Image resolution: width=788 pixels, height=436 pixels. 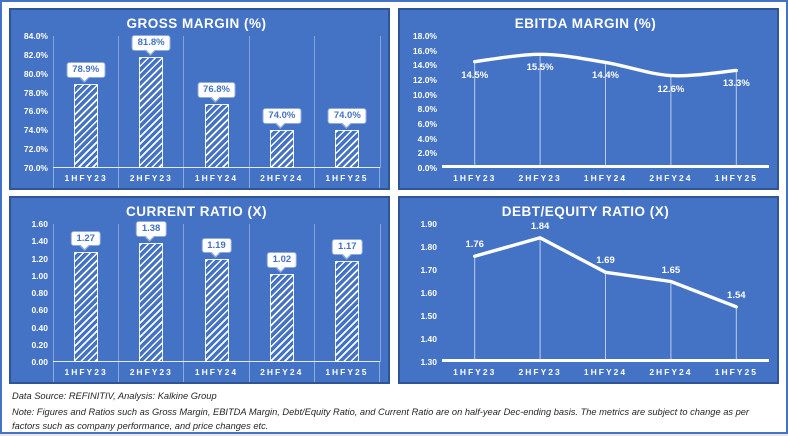 I want to click on y-tick-label: 70.0%, so click(x=35, y=168).